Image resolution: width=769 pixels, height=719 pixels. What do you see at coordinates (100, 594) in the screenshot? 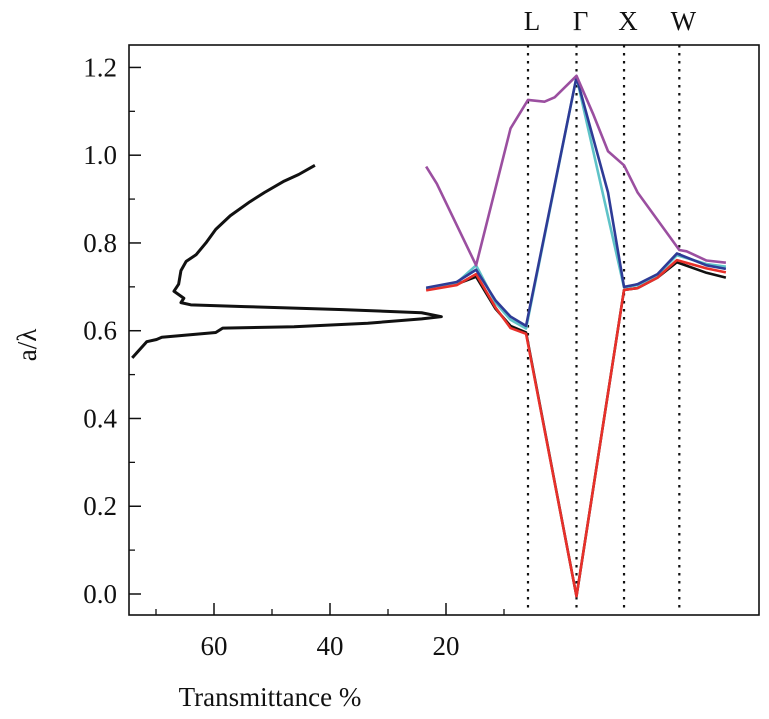
I see `y-tick-label: 0.0` at bounding box center [100, 594].